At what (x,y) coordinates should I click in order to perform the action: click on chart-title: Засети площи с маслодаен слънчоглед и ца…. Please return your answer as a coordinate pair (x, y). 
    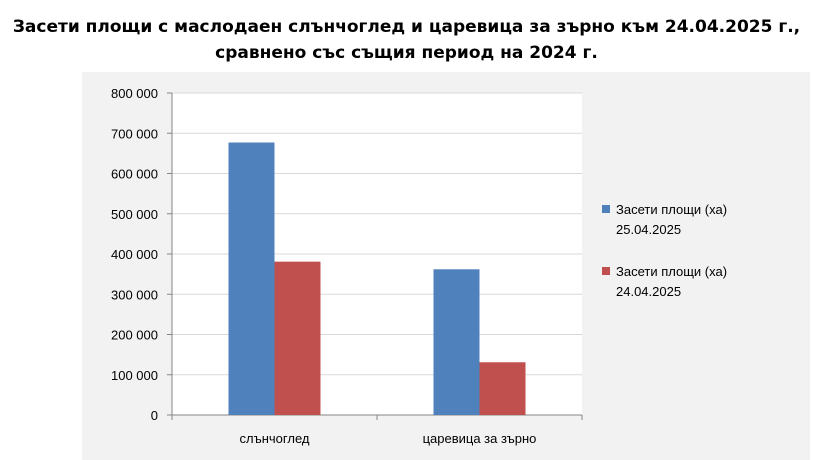
    Looking at the image, I should click on (406, 40).